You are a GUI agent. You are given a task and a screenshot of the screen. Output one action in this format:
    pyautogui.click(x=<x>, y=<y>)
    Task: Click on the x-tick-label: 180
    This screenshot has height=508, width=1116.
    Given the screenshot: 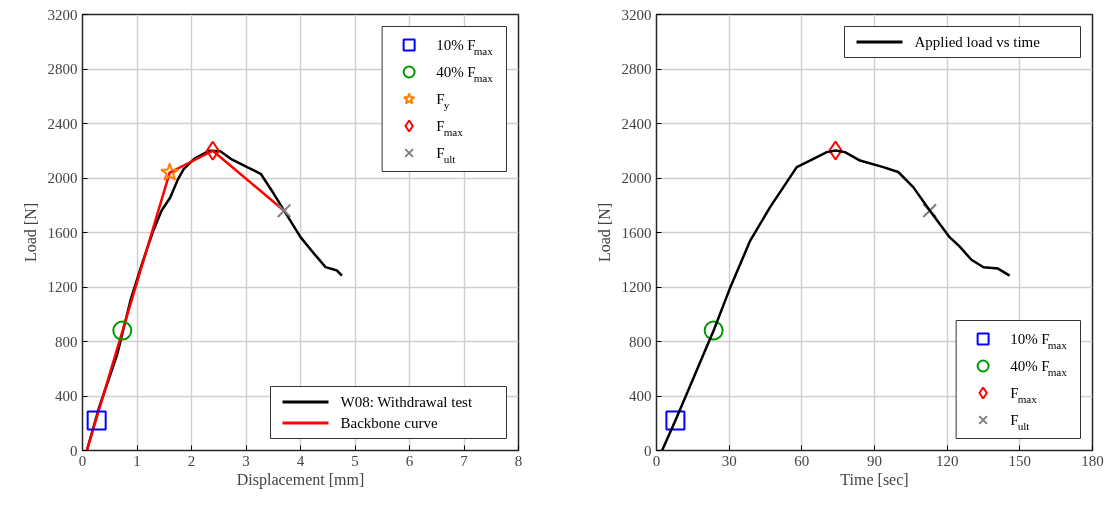 What is the action you would take?
    pyautogui.click(x=1092, y=460)
    